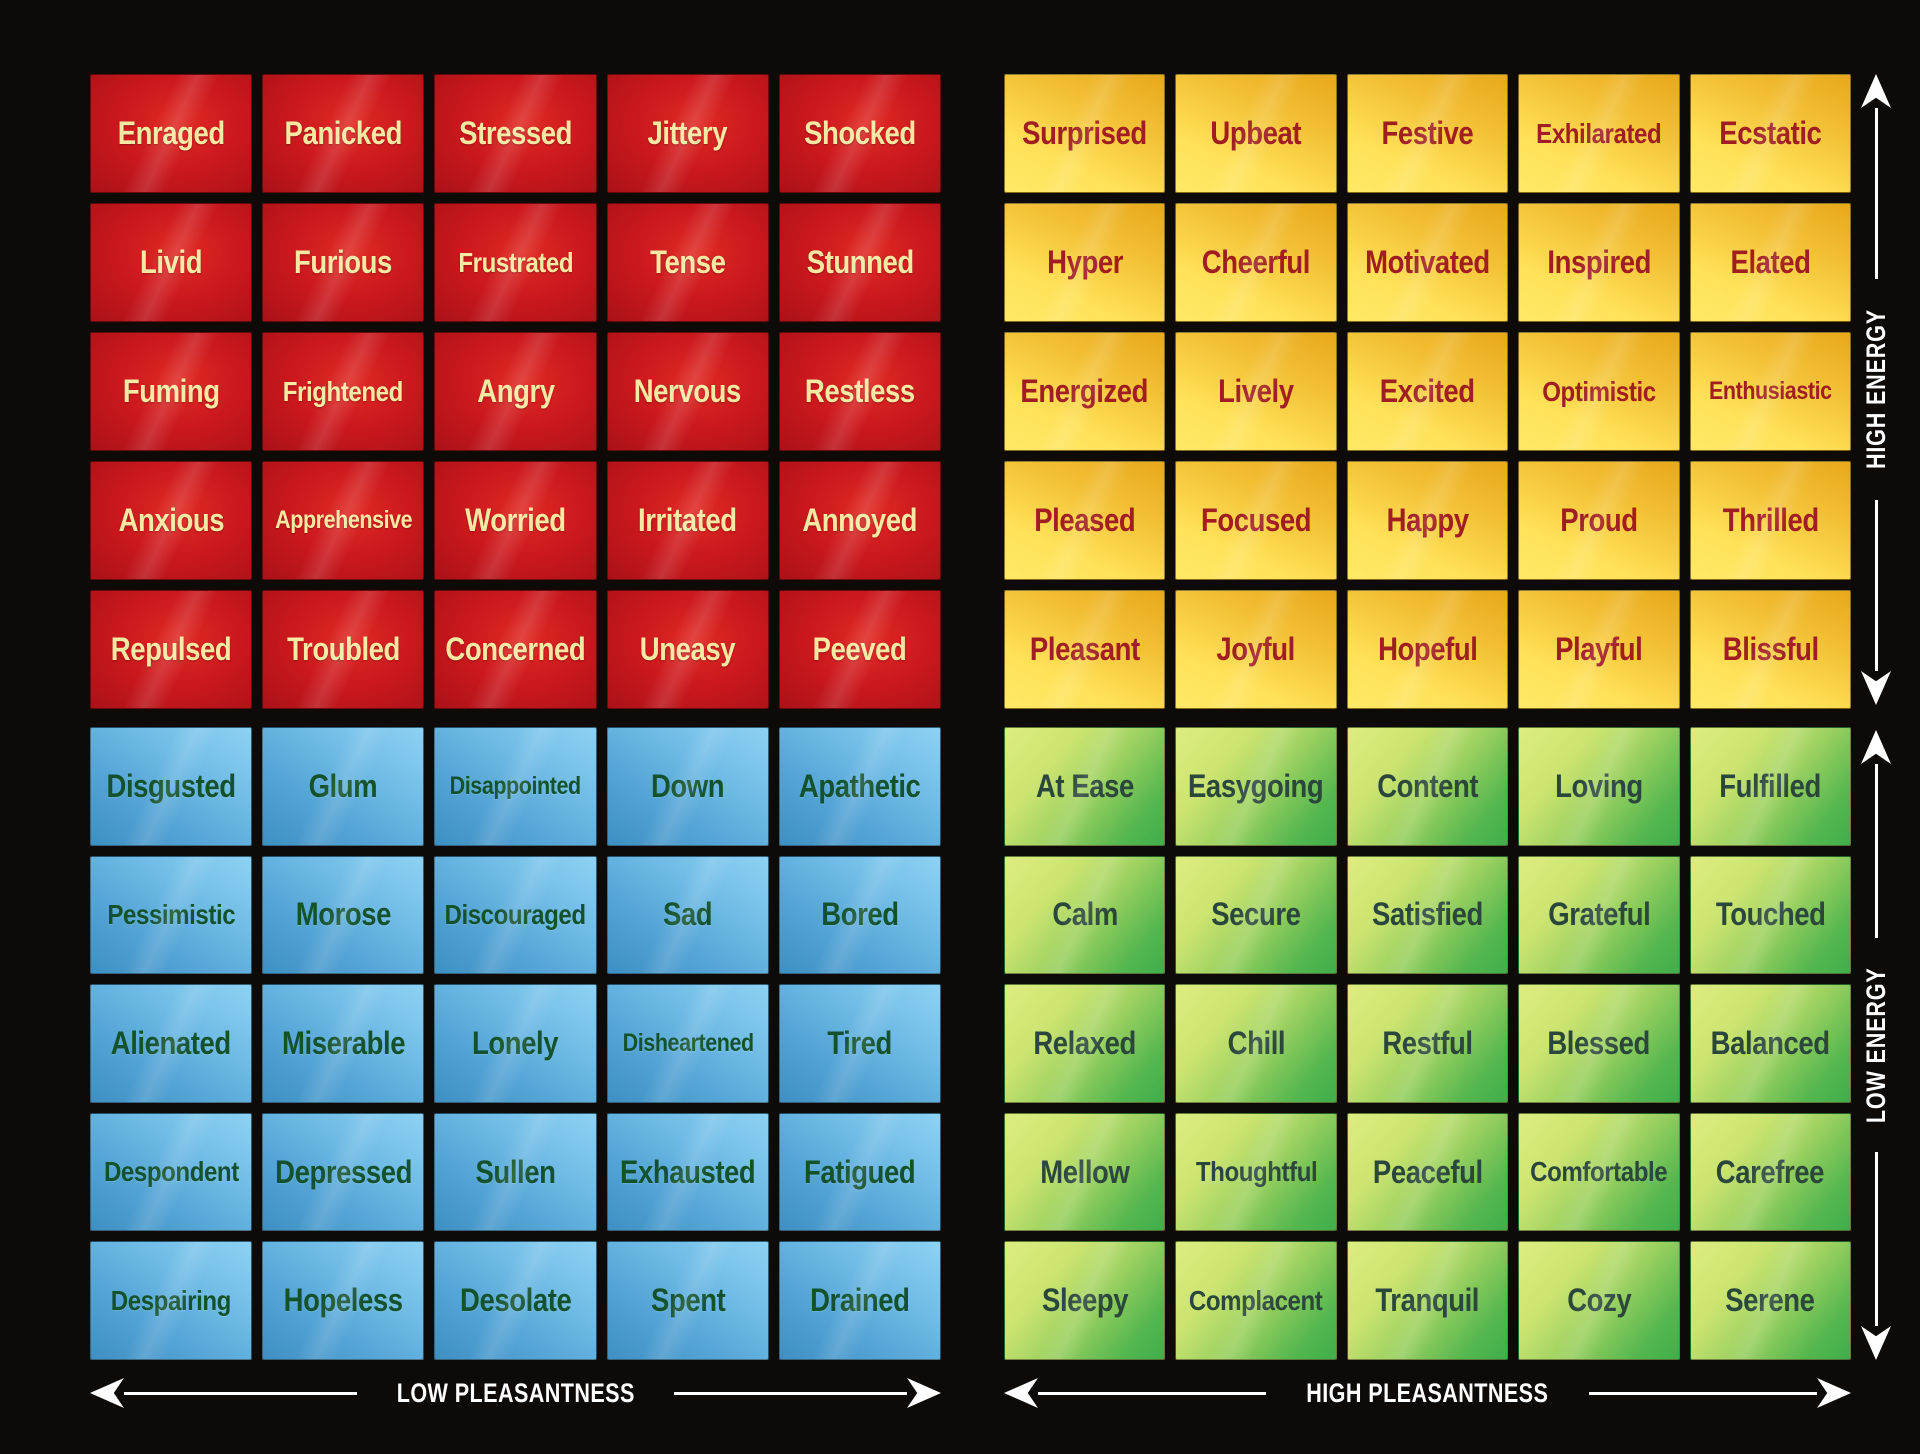 Image resolution: width=1920 pixels, height=1454 pixels. I want to click on emotion-label: Excited, so click(1427, 391).